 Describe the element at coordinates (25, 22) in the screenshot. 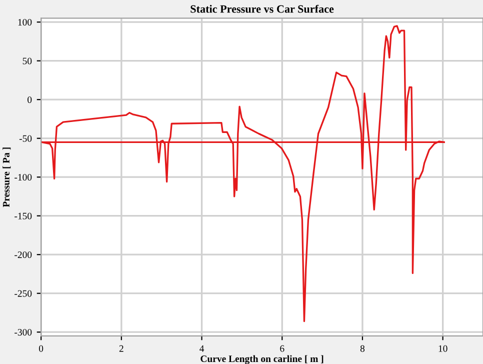

I see `y-tick-label: 100` at that location.